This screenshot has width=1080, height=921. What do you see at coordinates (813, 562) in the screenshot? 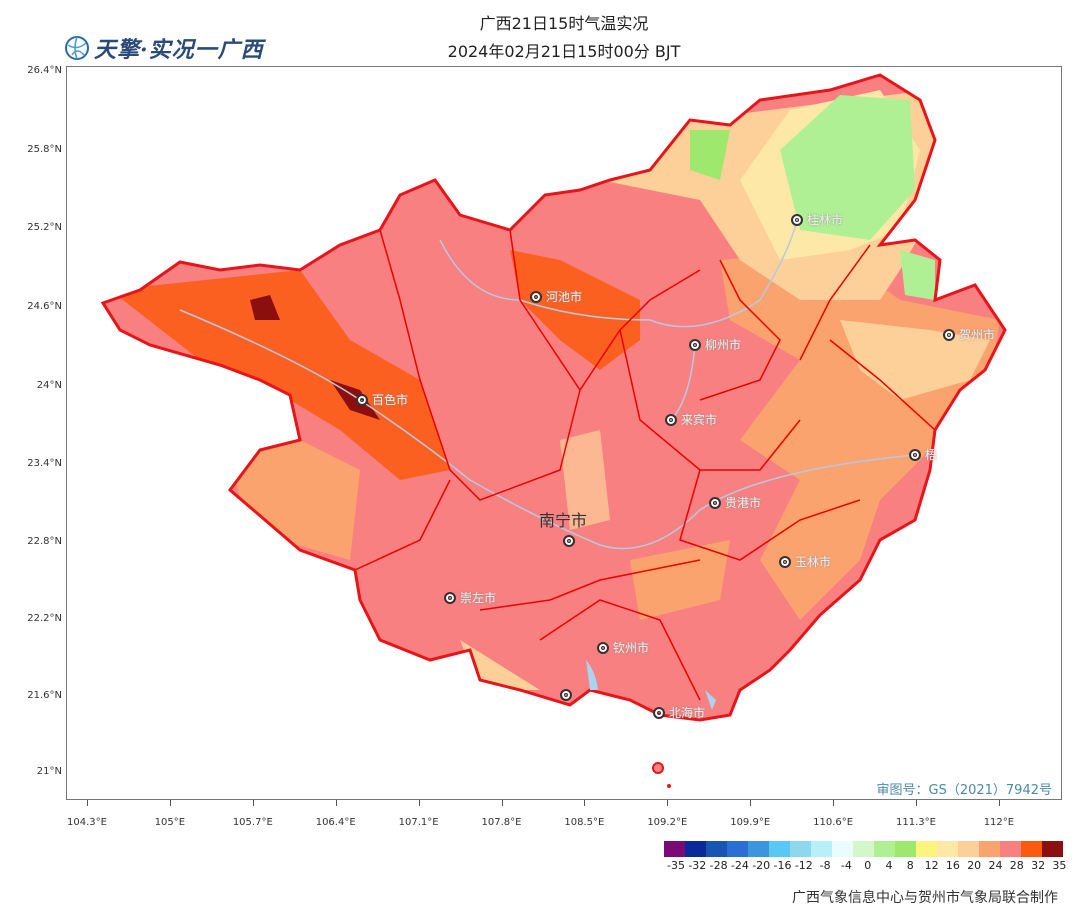
I see `city-label: 玉林市` at bounding box center [813, 562].